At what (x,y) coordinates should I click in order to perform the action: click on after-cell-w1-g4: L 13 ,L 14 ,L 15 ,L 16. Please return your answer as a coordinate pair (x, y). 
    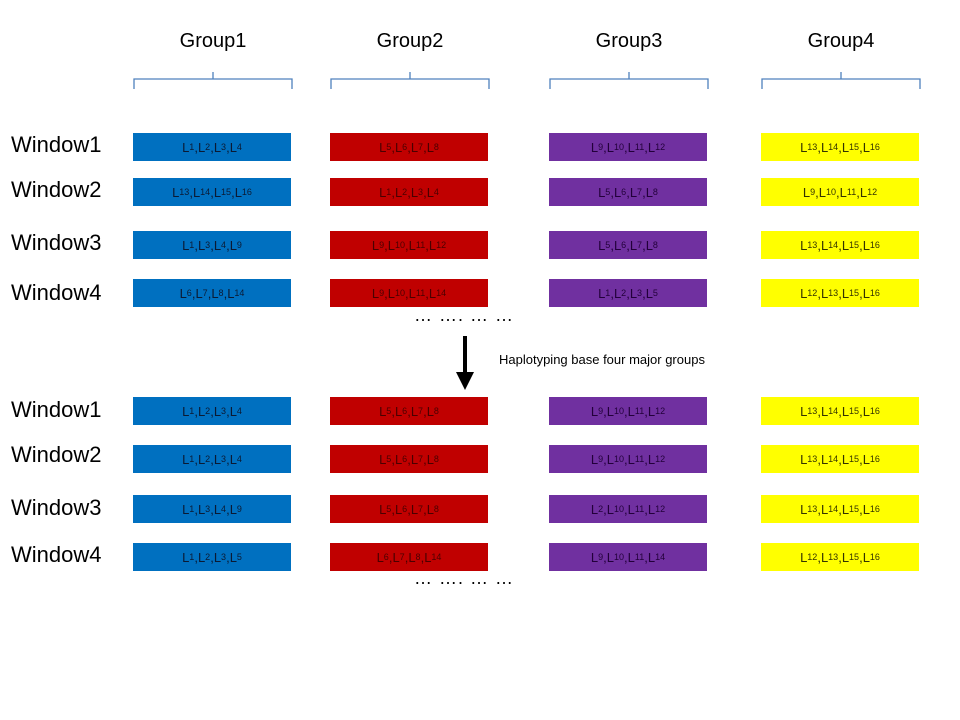
    Looking at the image, I should click on (840, 411).